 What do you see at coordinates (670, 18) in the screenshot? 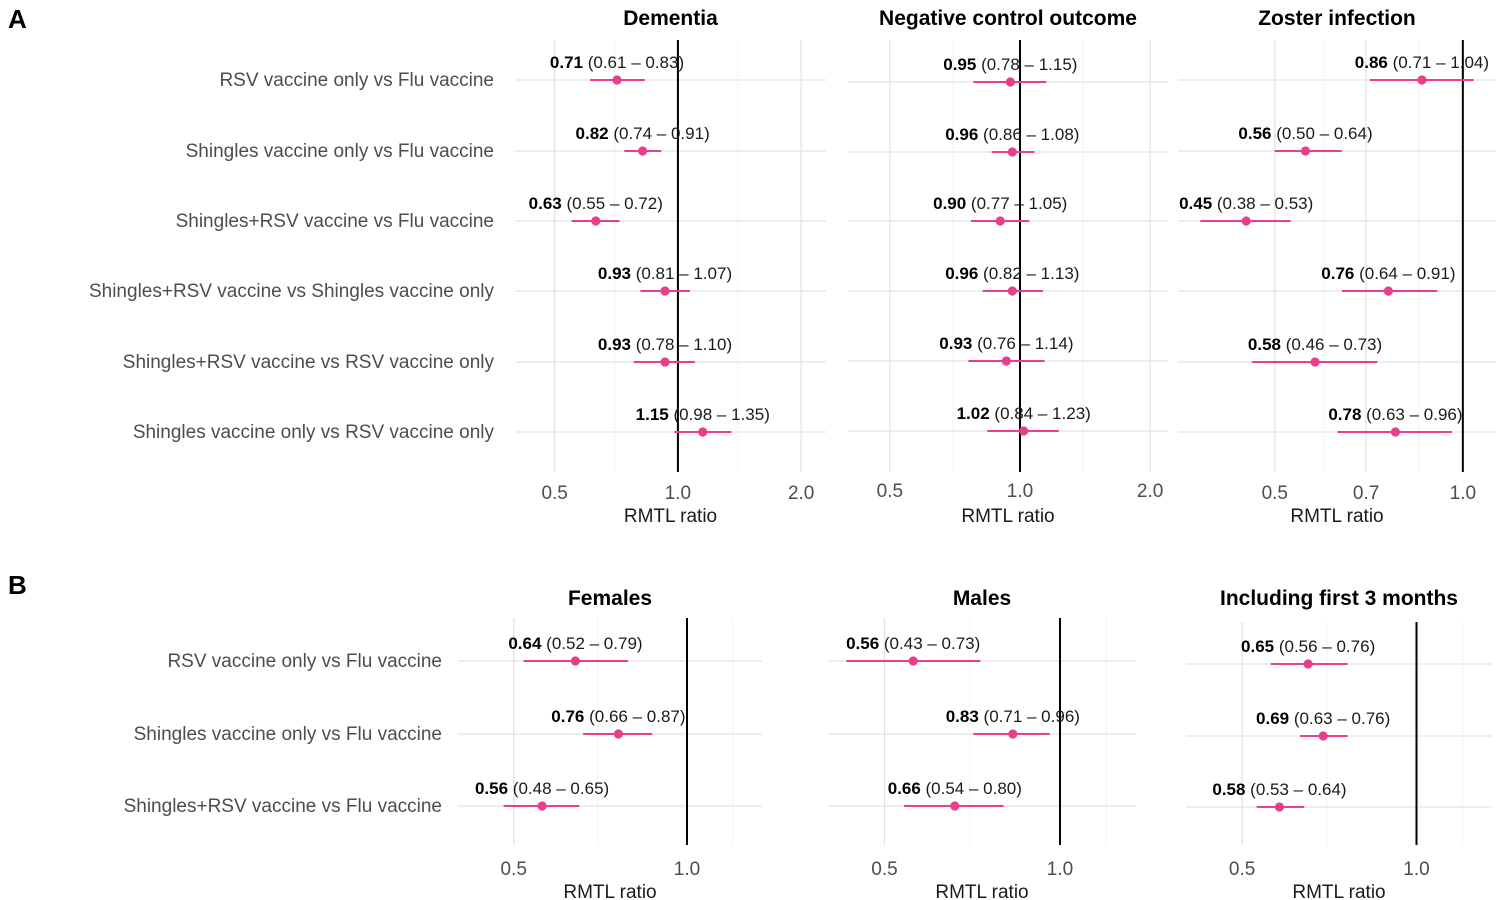
I see `p1-title: Dementia` at bounding box center [670, 18].